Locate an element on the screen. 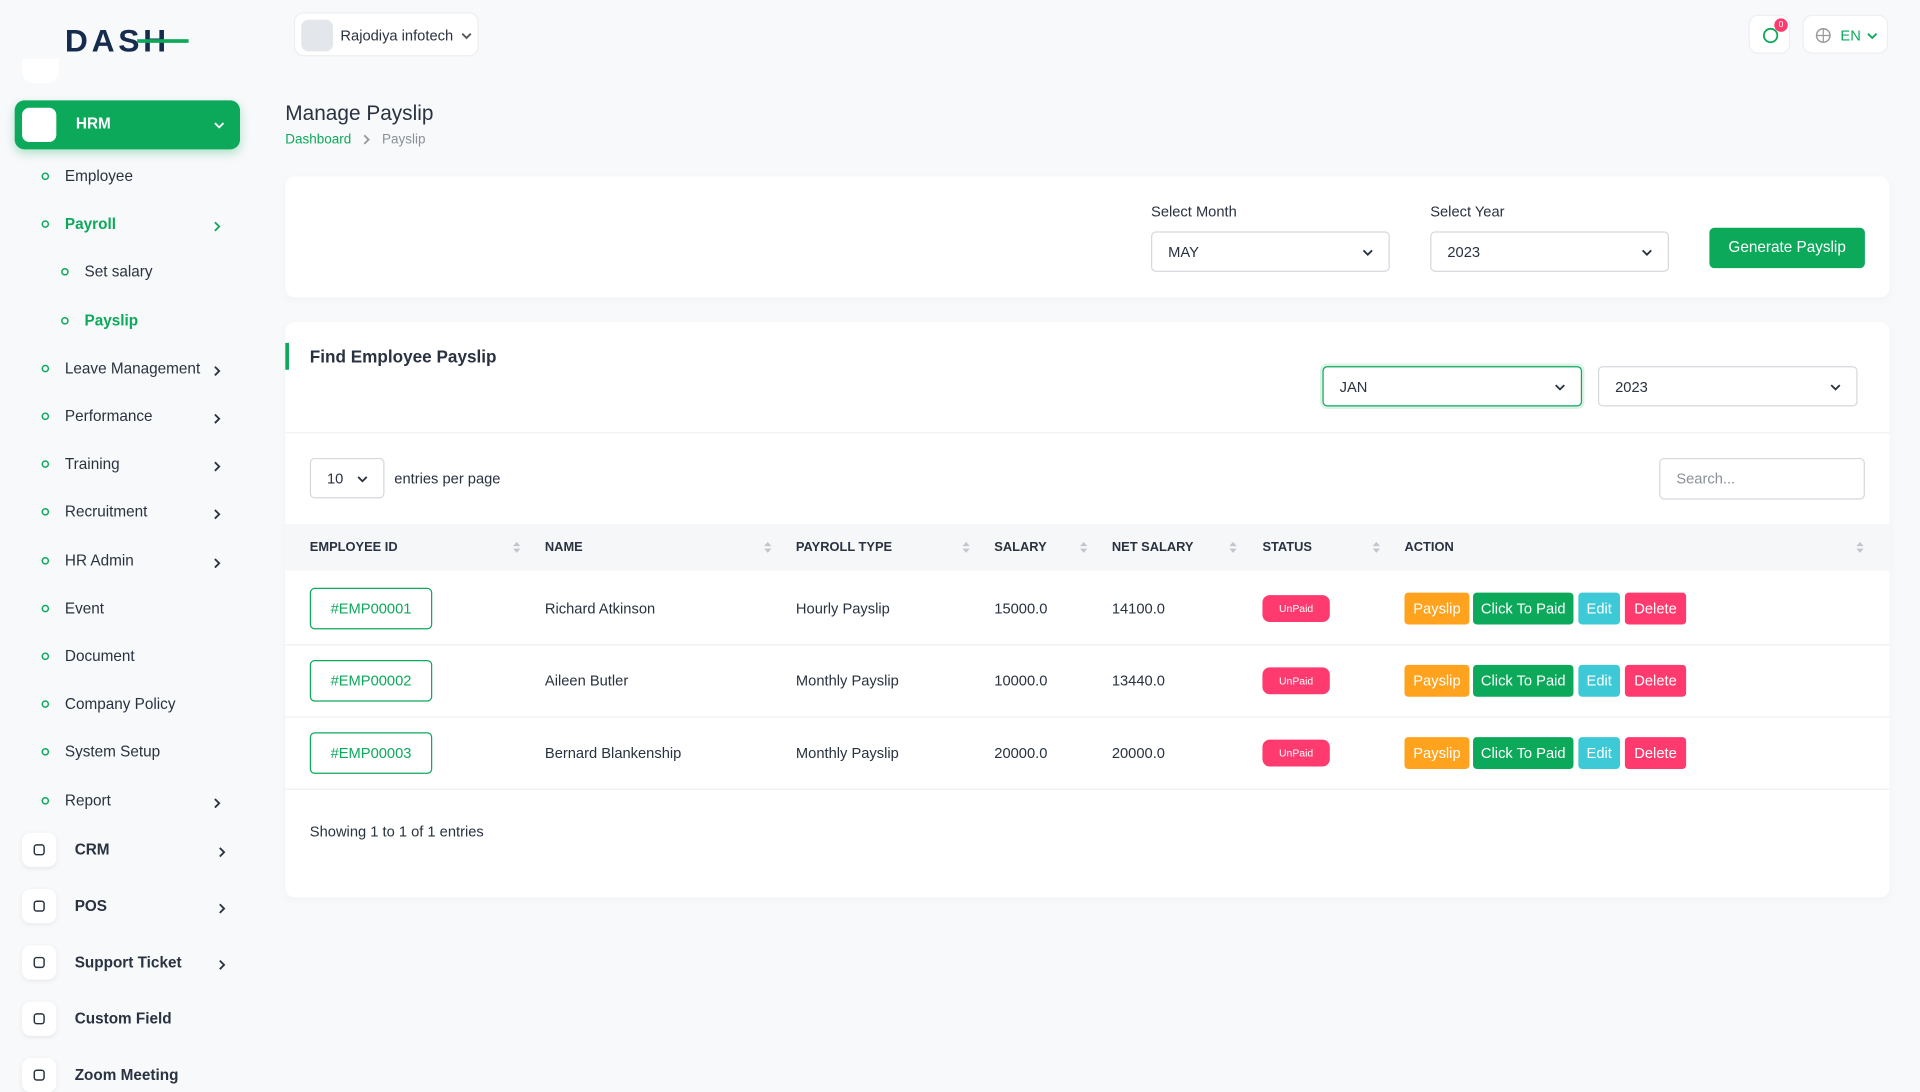 The image size is (1920, 1092). employee-name: Bernard Blankenship is located at coordinates (613, 753).